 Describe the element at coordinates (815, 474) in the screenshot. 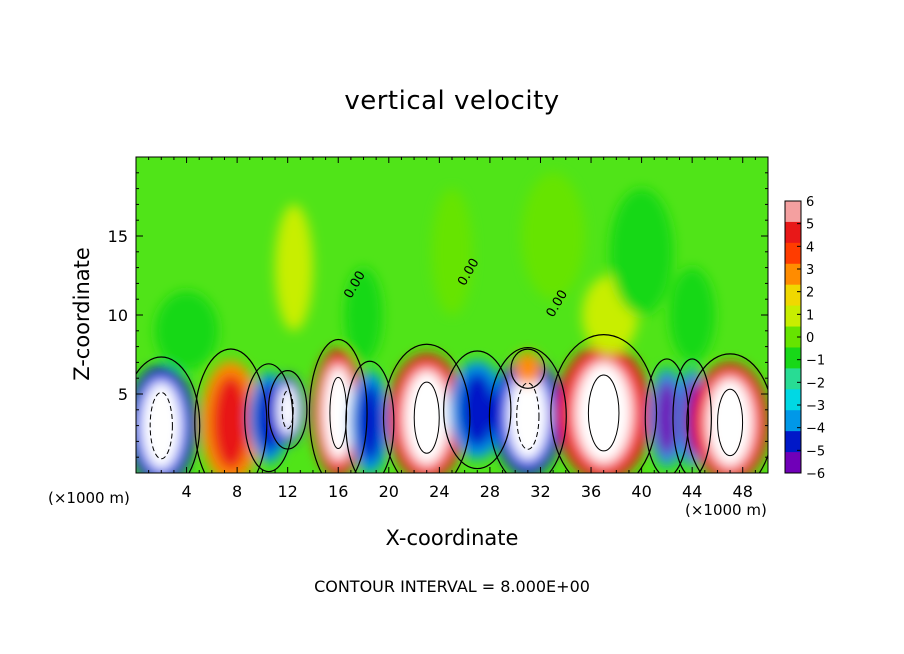

I see `colorbar-tick-label: −6` at that location.